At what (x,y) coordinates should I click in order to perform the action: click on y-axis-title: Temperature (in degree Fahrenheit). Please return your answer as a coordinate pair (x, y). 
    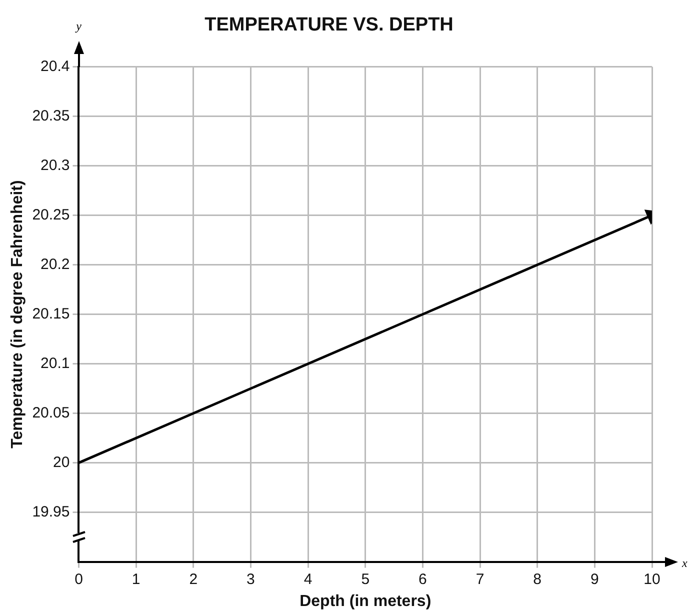
    Looking at the image, I should click on (17, 314).